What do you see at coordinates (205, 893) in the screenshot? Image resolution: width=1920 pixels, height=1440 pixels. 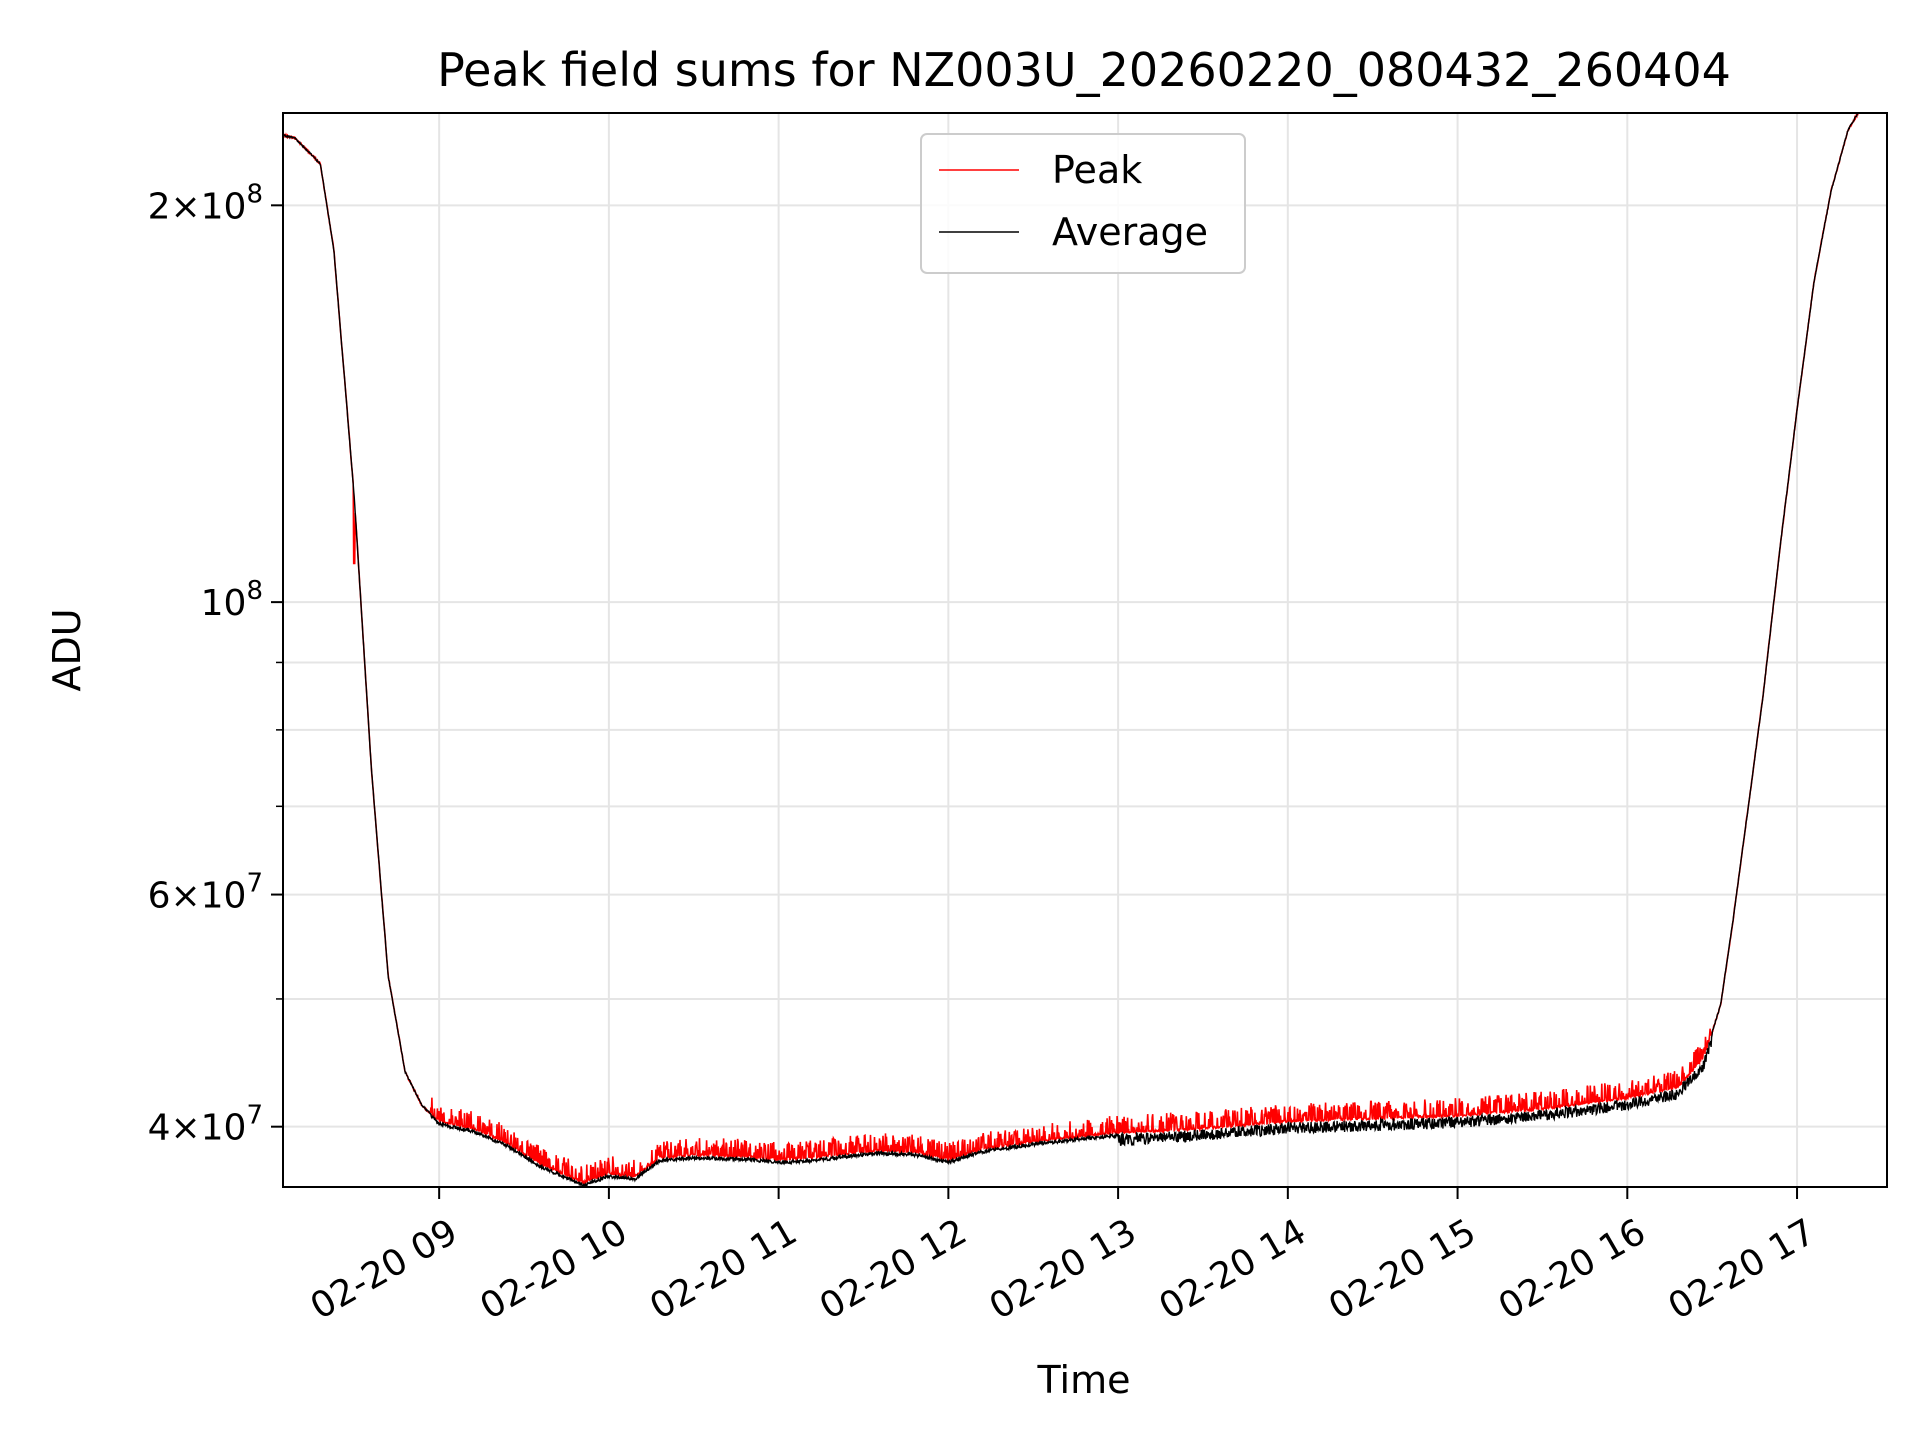 I see `y-tick-label: 6×107` at bounding box center [205, 893].